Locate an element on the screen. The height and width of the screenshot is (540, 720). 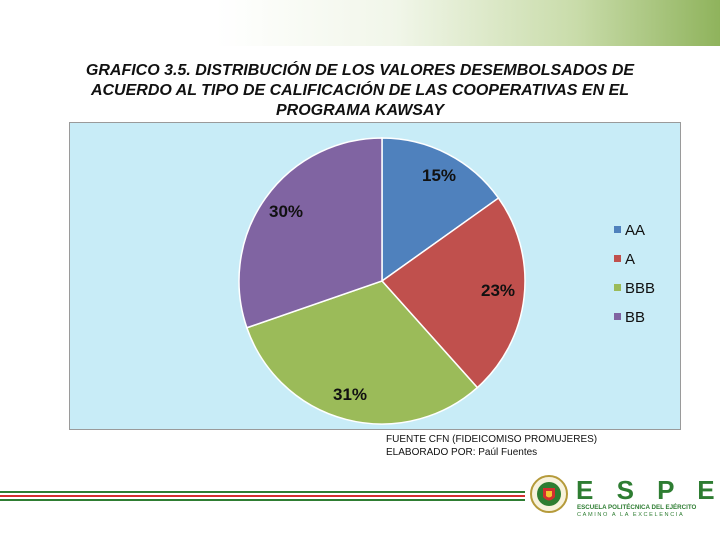
legend-item-bb: BB is located at coordinates (629, 319).